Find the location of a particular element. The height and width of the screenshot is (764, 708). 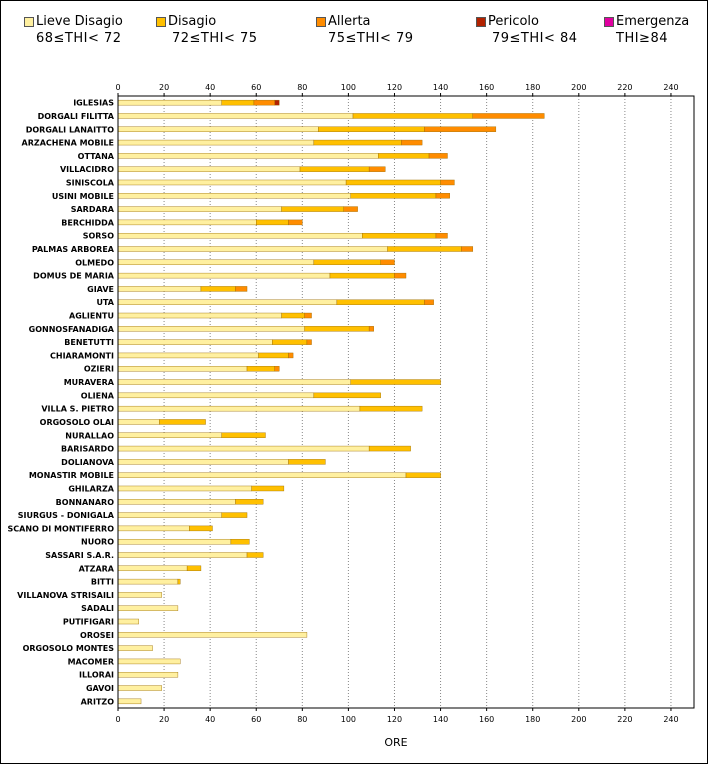

category-label: MONASTIR MOBILE is located at coordinates (71, 475).